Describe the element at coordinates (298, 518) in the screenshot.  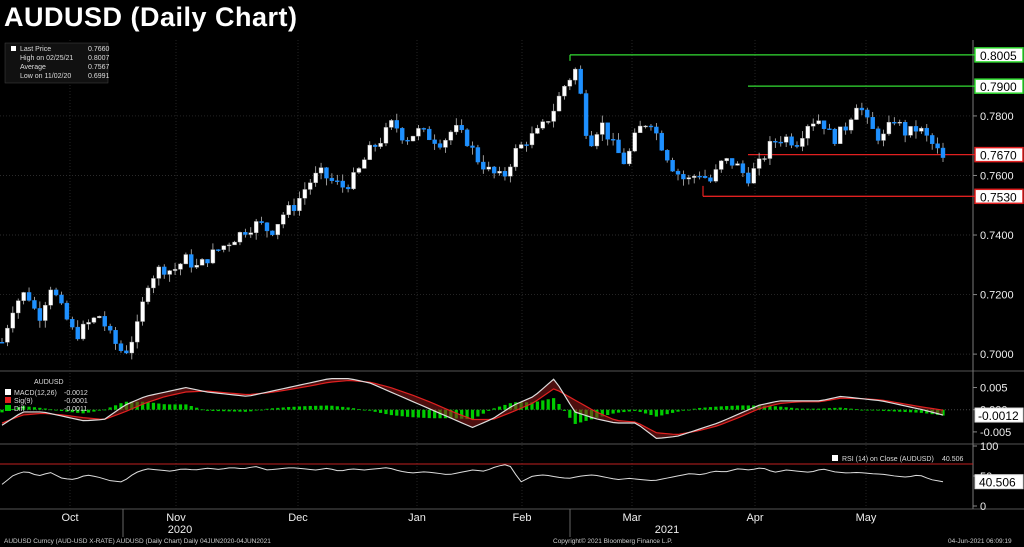
I see `month-label: Dec` at that location.